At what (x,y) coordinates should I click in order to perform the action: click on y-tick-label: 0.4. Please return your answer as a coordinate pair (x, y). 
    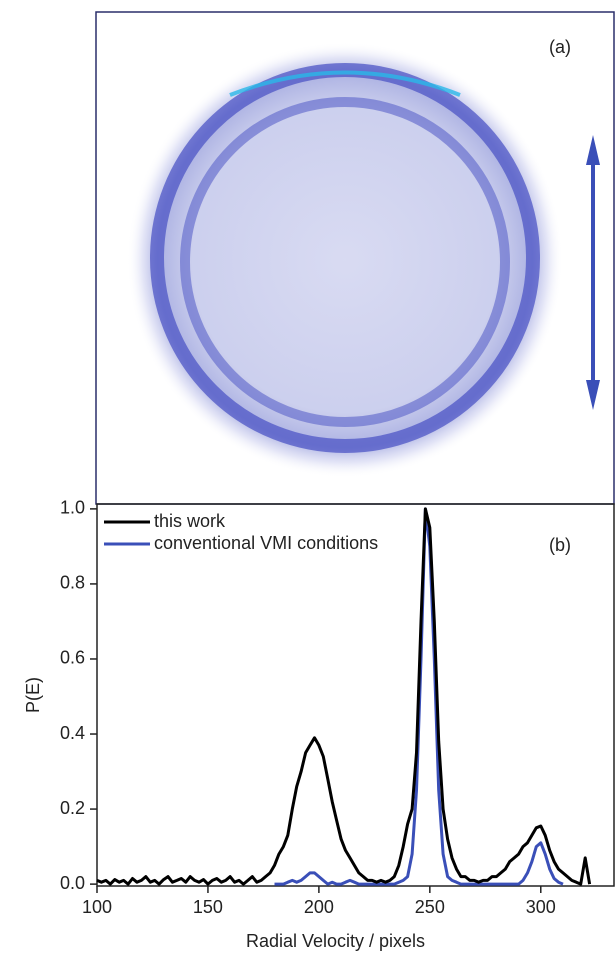
    Looking at the image, I should click on (72, 733).